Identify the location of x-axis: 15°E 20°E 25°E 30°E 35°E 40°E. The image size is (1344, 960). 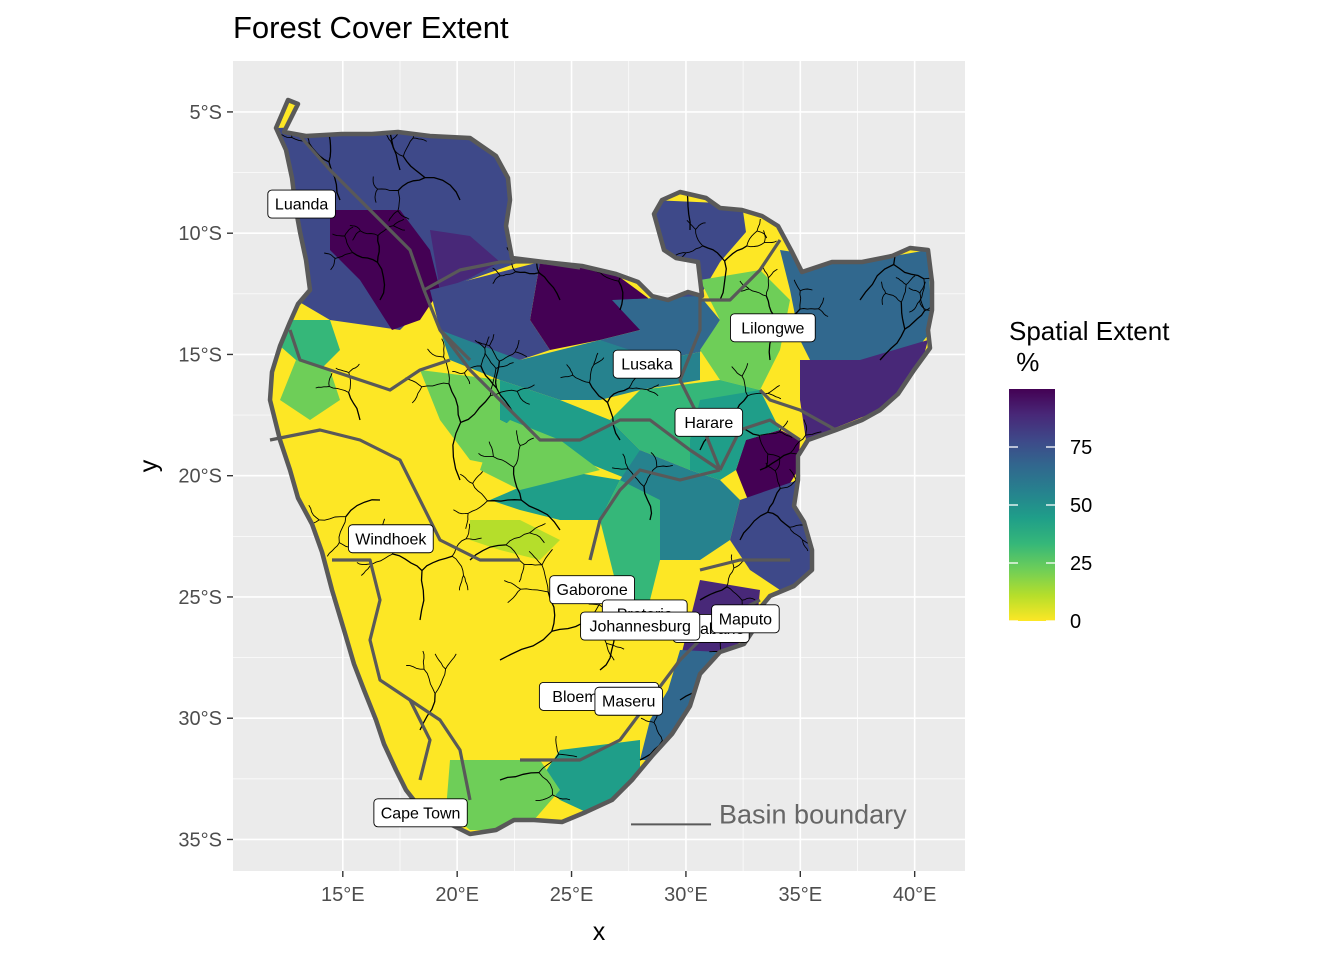
(628, 888).